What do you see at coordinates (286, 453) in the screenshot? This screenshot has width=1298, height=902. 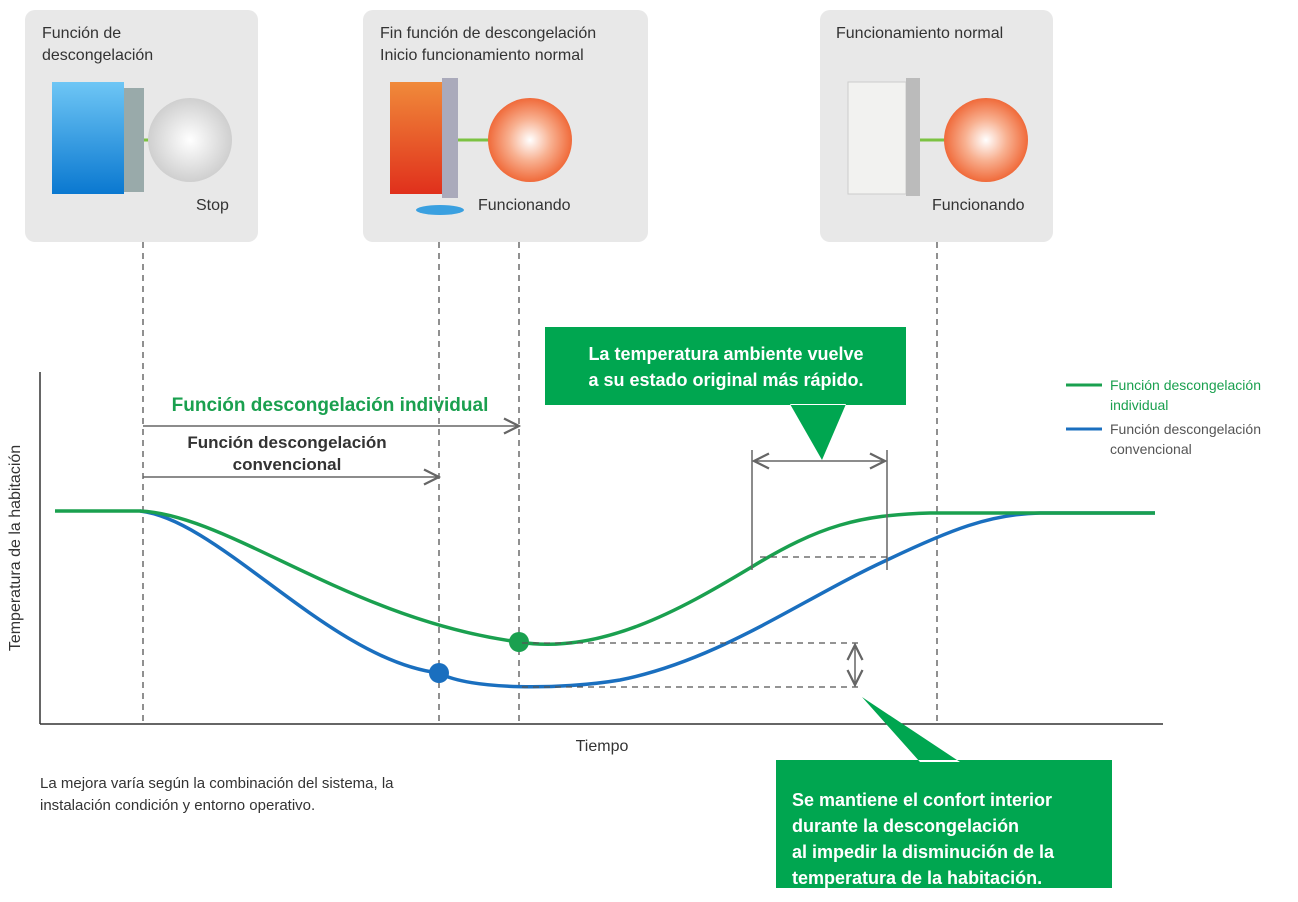 I see `conventional-label: Función descongelación convencional` at bounding box center [286, 453].